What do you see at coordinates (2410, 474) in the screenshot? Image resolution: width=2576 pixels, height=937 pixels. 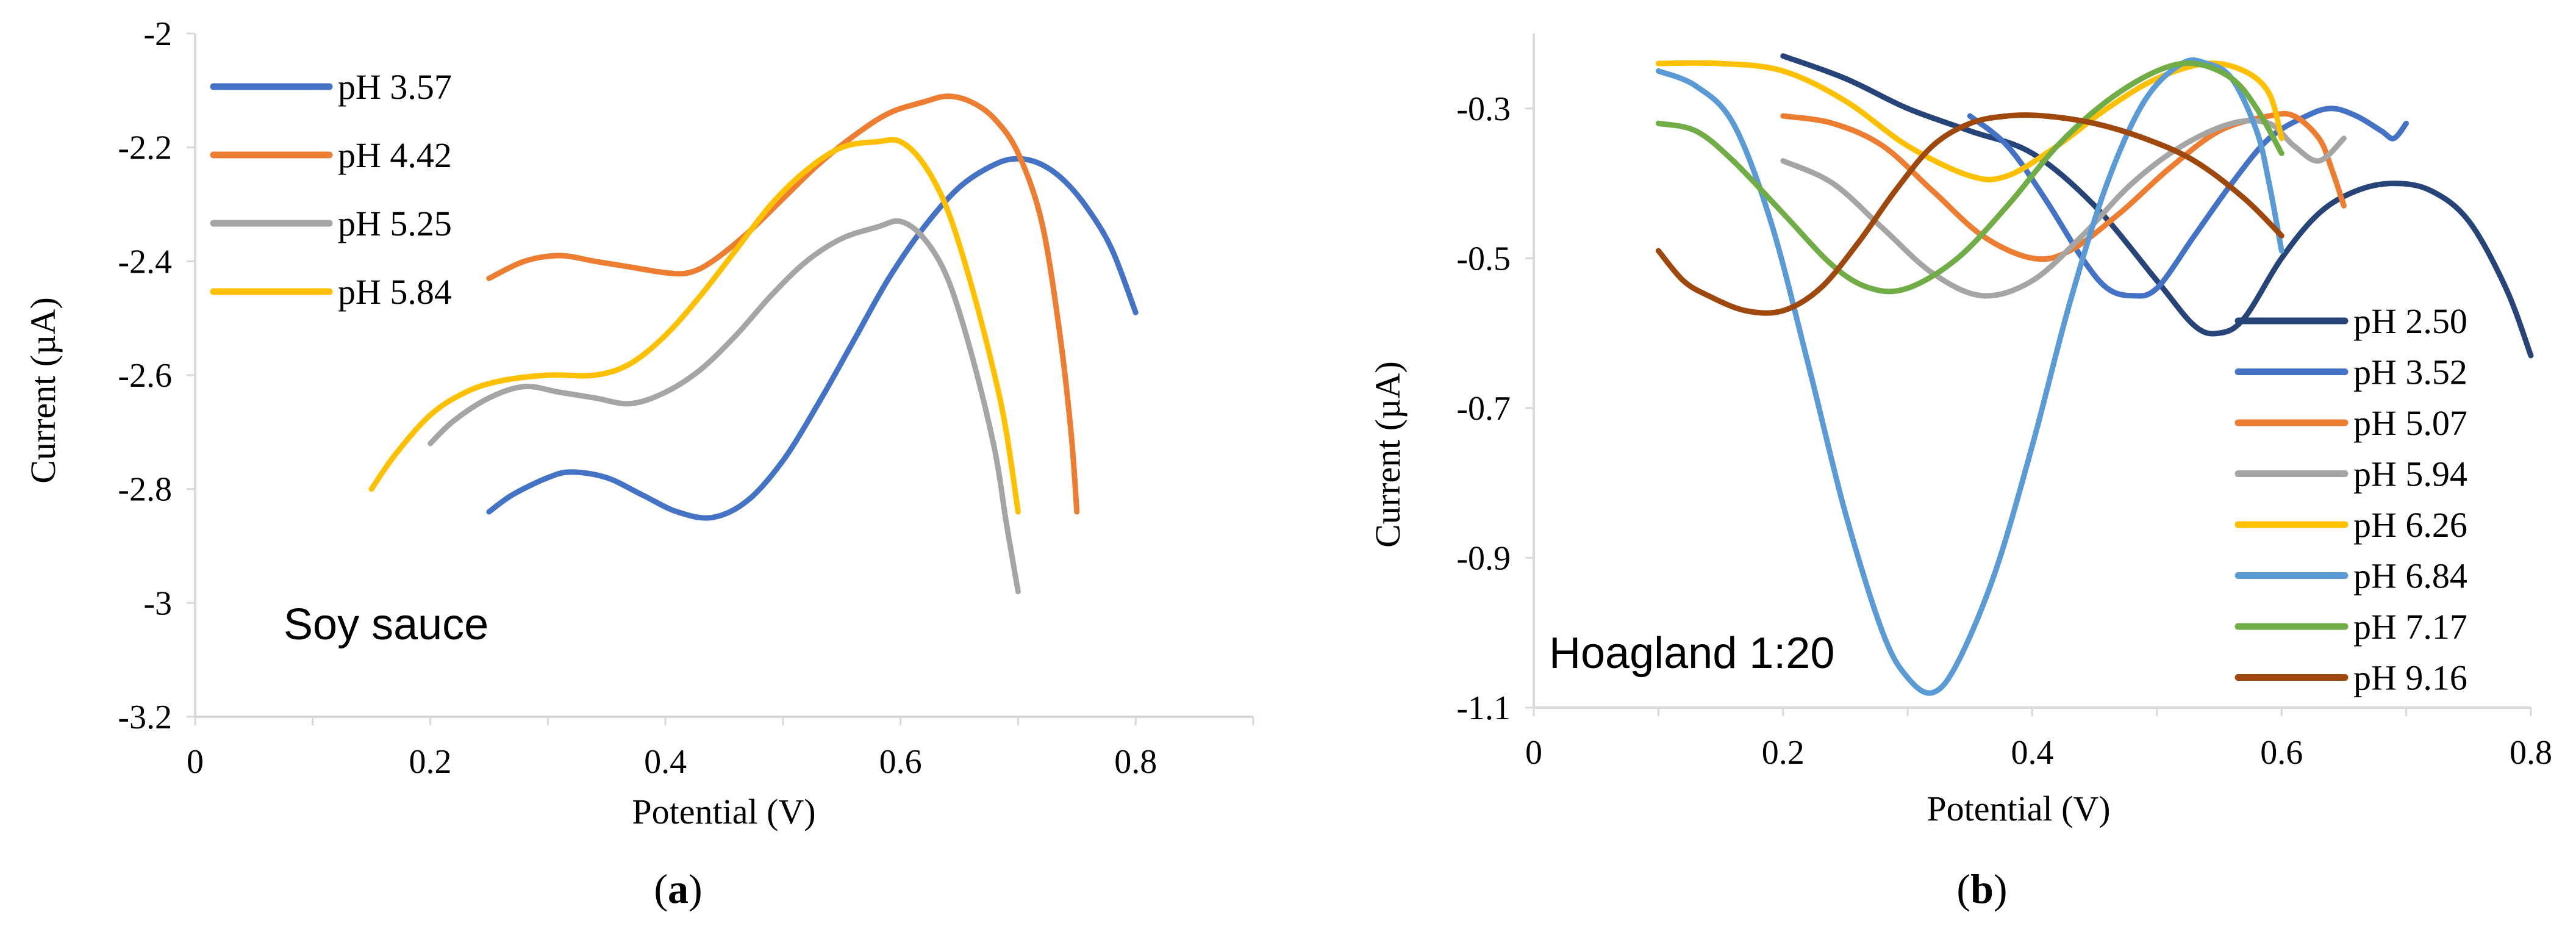 I see `chart-b-legend-label: pH 5.94` at bounding box center [2410, 474].